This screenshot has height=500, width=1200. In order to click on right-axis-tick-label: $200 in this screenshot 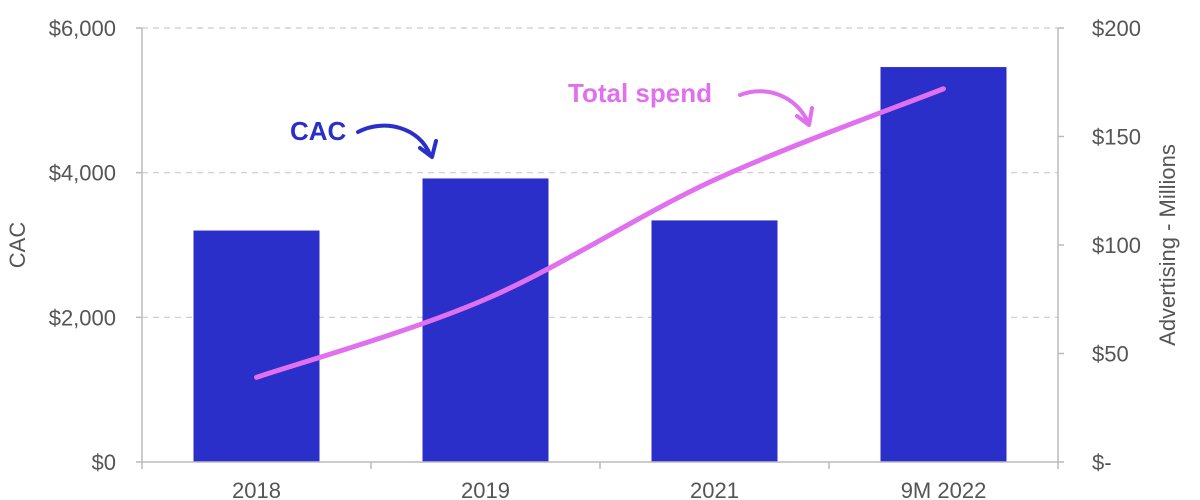, I will do `click(1116, 28)`.